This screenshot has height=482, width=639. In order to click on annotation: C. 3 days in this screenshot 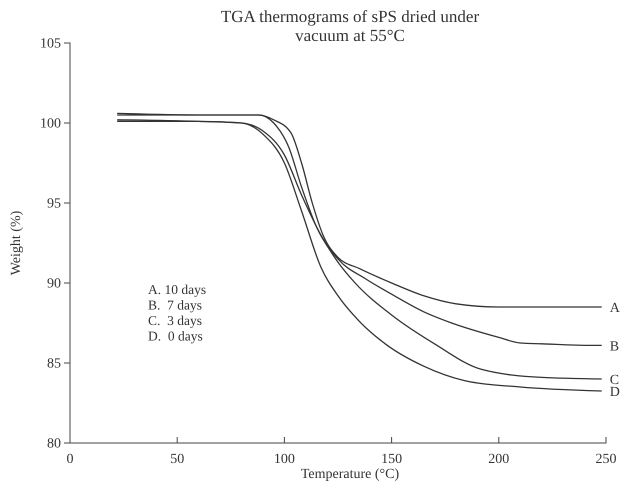, I will do `click(175, 320)`.